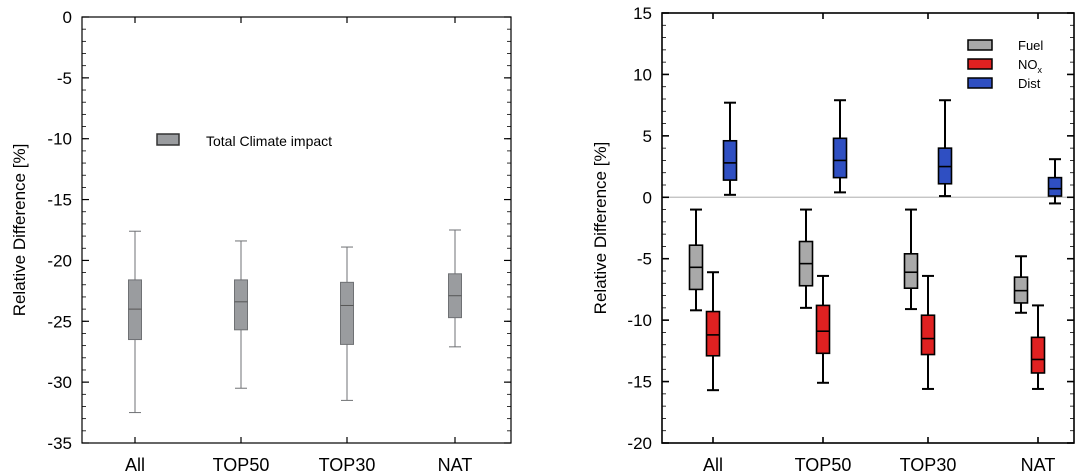 Image resolution: width=1084 pixels, height=475 pixels. I want to click on box-fuel-nat, so click(1021, 284).